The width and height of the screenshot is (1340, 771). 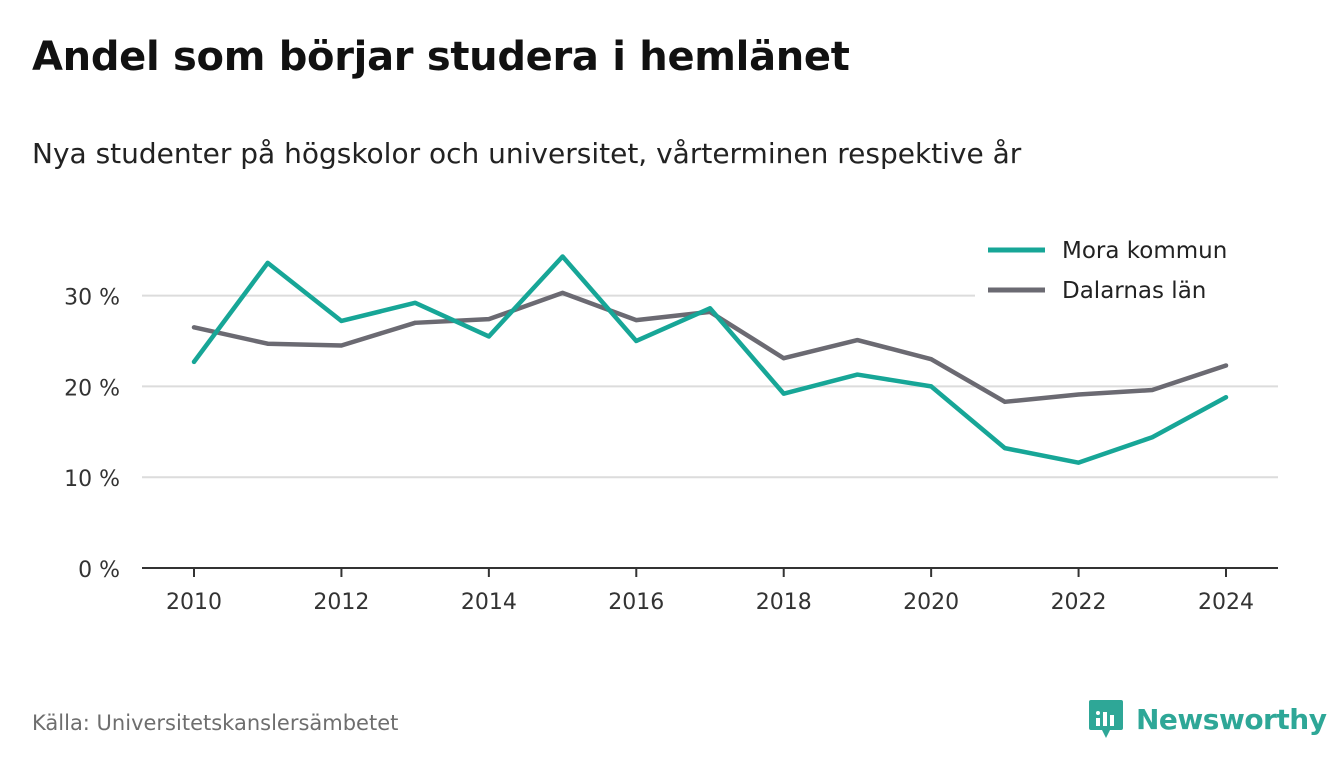 I want to click on y-tick-label: 0 %, so click(x=99, y=570).